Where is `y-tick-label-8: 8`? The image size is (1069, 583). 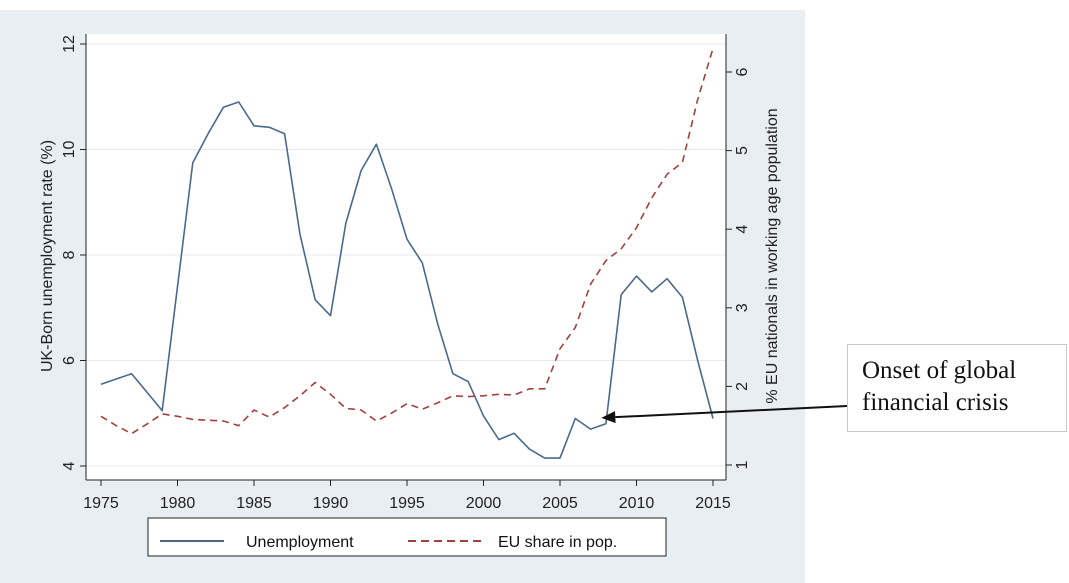 y-tick-label-8: 8 is located at coordinates (69, 254).